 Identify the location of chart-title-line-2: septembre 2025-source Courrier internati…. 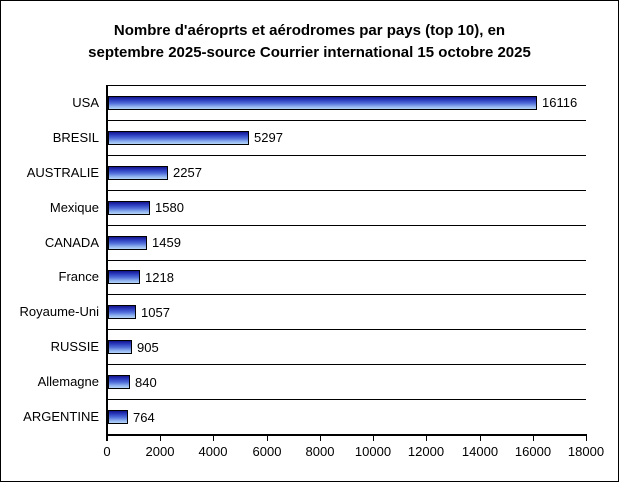
(309, 52).